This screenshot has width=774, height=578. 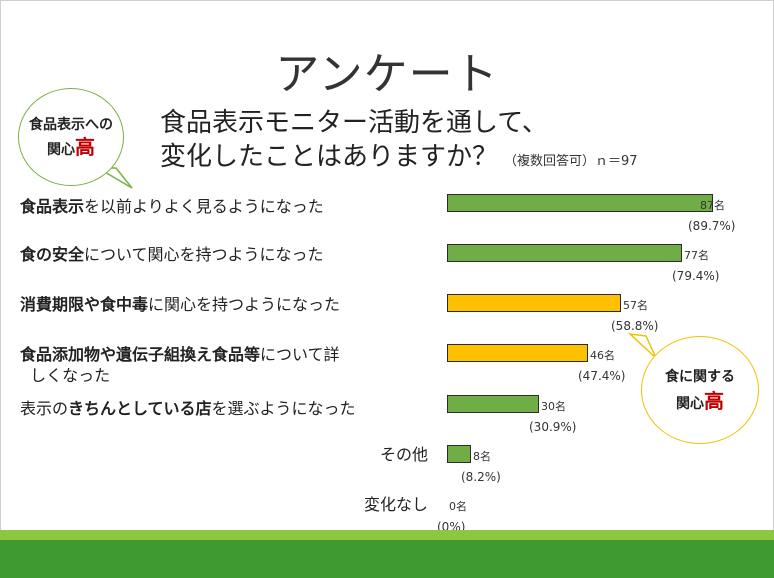 What do you see at coordinates (172, 206) in the screenshot?
I see `category-label-1: 食品表示を以前よりよく見るようになった` at bounding box center [172, 206].